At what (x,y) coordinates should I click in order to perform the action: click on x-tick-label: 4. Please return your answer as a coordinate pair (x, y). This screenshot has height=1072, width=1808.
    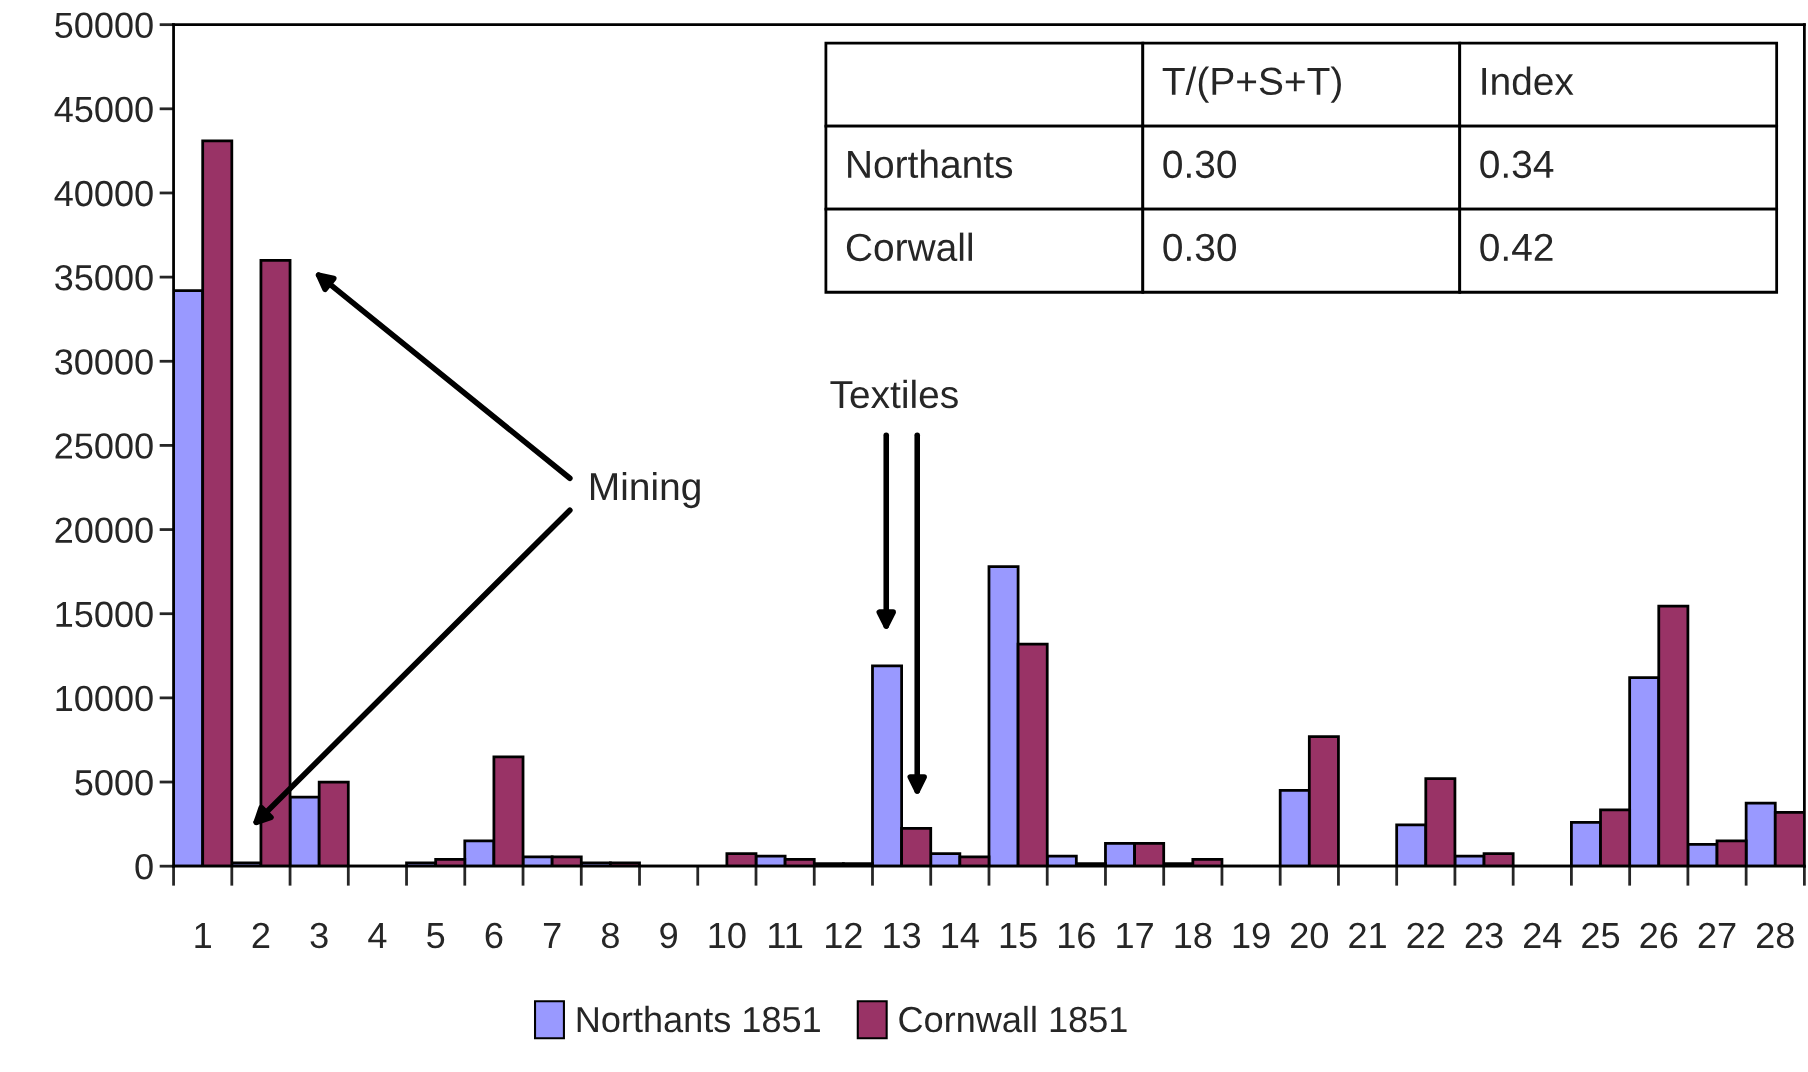
    Looking at the image, I should click on (377, 935).